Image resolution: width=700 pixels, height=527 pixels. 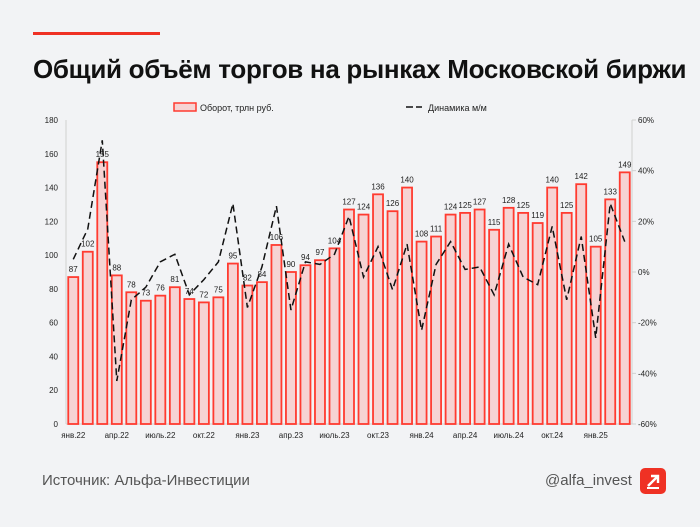 I want to click on bar-data-label: 119, so click(x=537, y=215).